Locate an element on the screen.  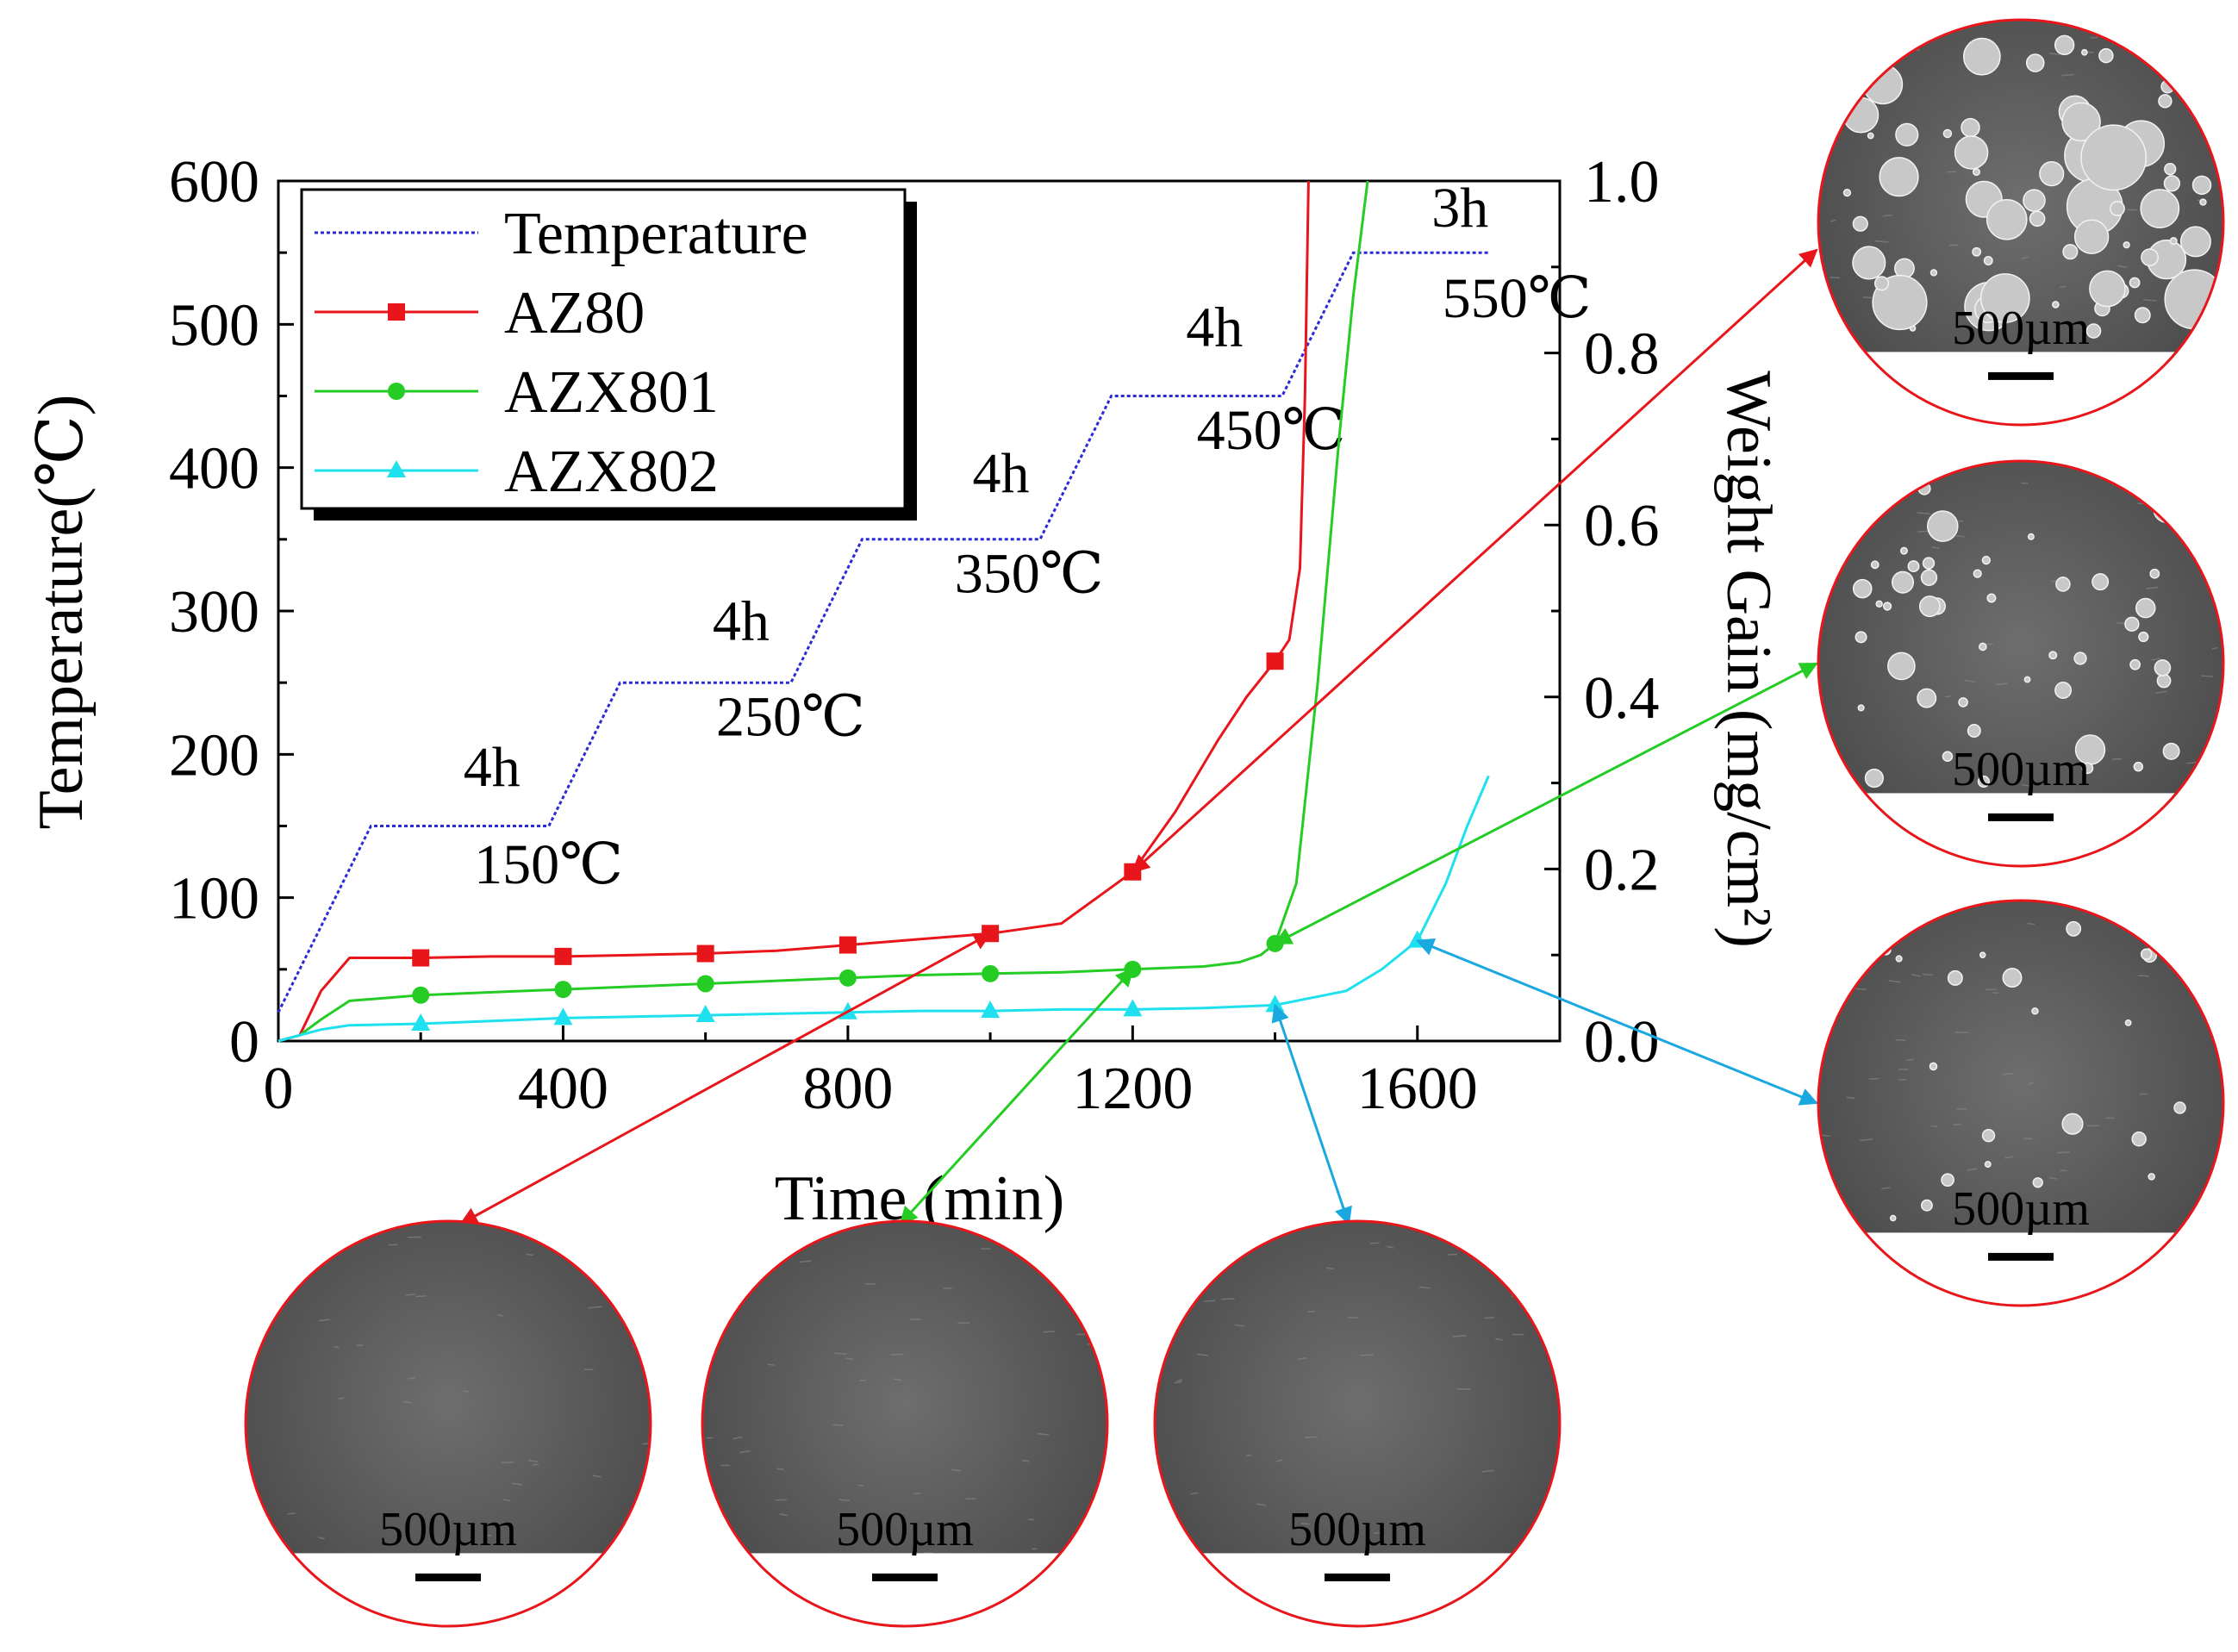
right-y-tick-label: 0.2 is located at coordinates (1622, 870).